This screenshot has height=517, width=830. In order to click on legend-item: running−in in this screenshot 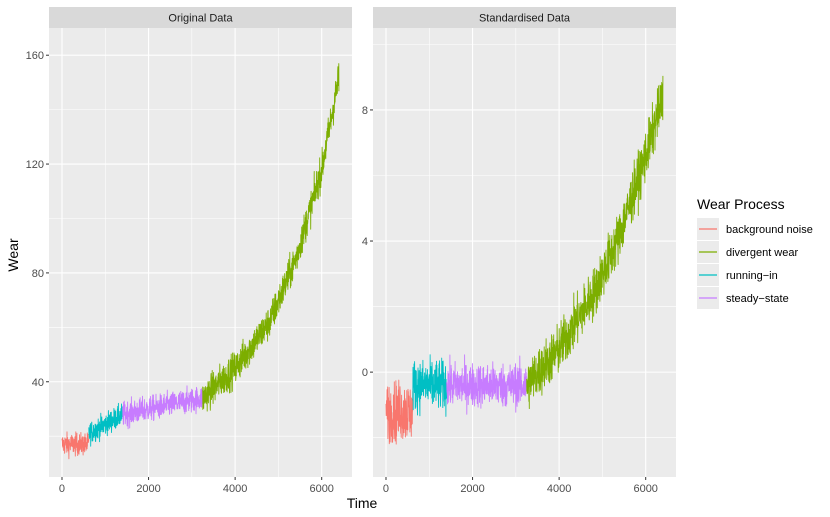, I will do `click(737, 275)`.